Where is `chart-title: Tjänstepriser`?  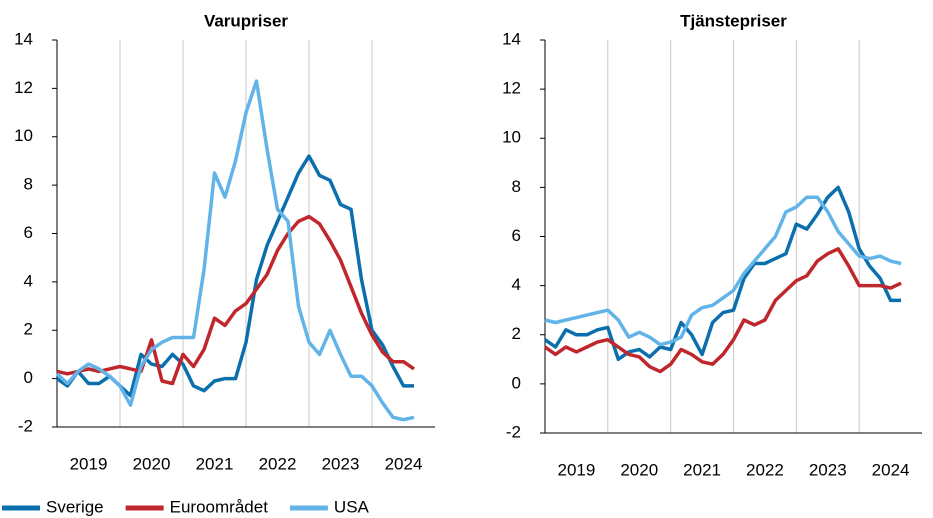 chart-title: Tjänstepriser is located at coordinates (733, 20).